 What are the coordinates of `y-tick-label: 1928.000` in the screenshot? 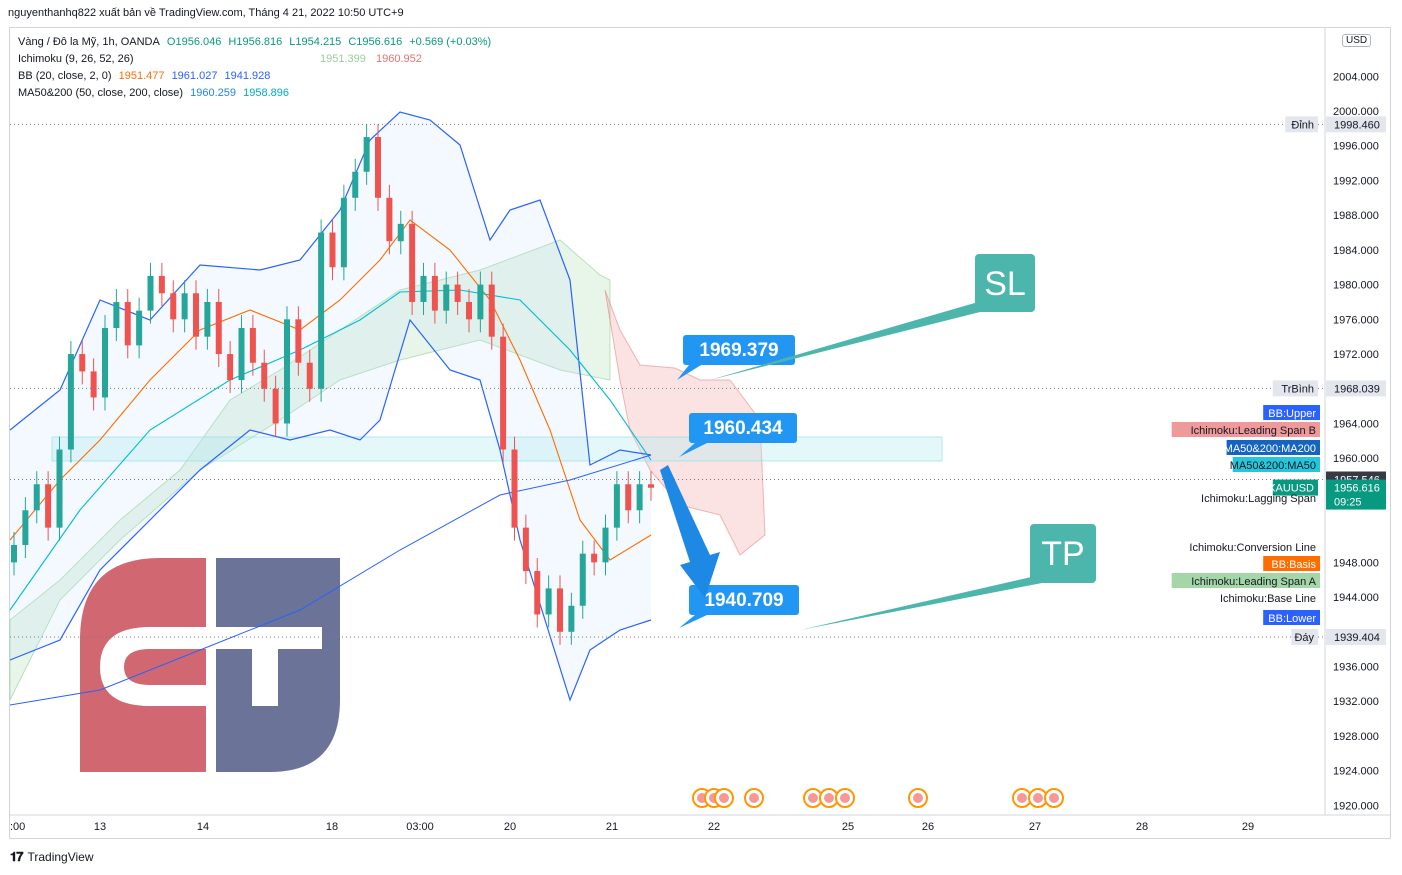 It's located at (1356, 737).